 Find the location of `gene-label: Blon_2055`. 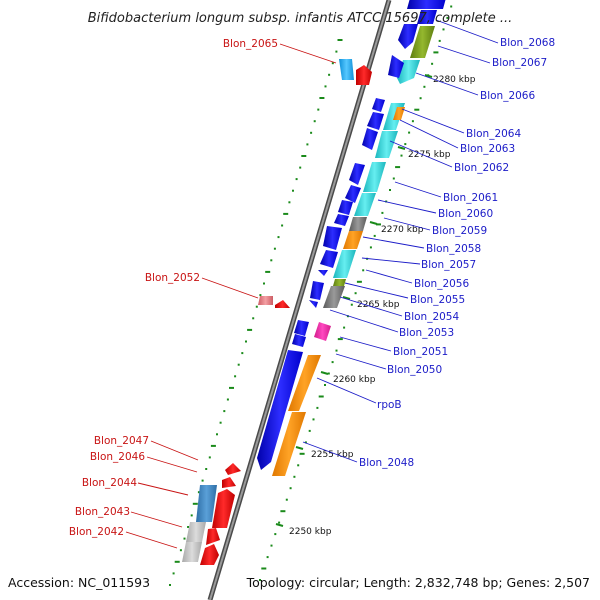

gene-label: Blon_2055 is located at coordinates (437, 300).